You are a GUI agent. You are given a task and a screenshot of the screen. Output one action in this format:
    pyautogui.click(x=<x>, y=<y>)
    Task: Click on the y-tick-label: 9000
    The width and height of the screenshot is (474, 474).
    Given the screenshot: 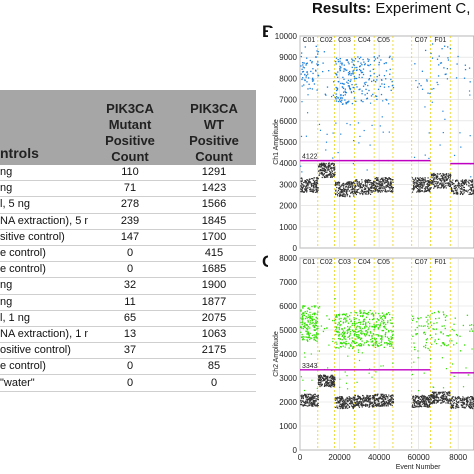 What is the action you would take?
    pyautogui.click(x=288, y=57)
    